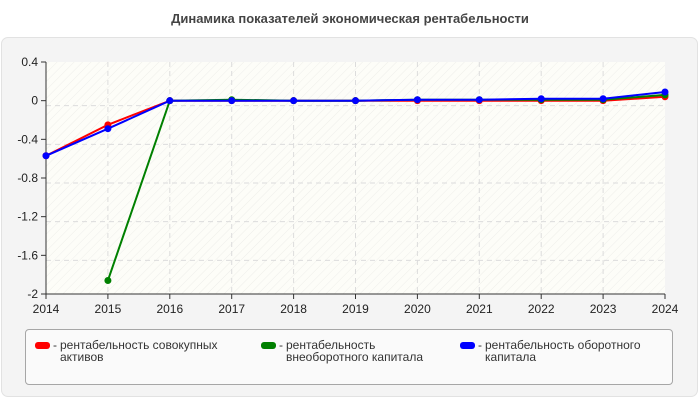  I want to click on legend, so click(349, 357).